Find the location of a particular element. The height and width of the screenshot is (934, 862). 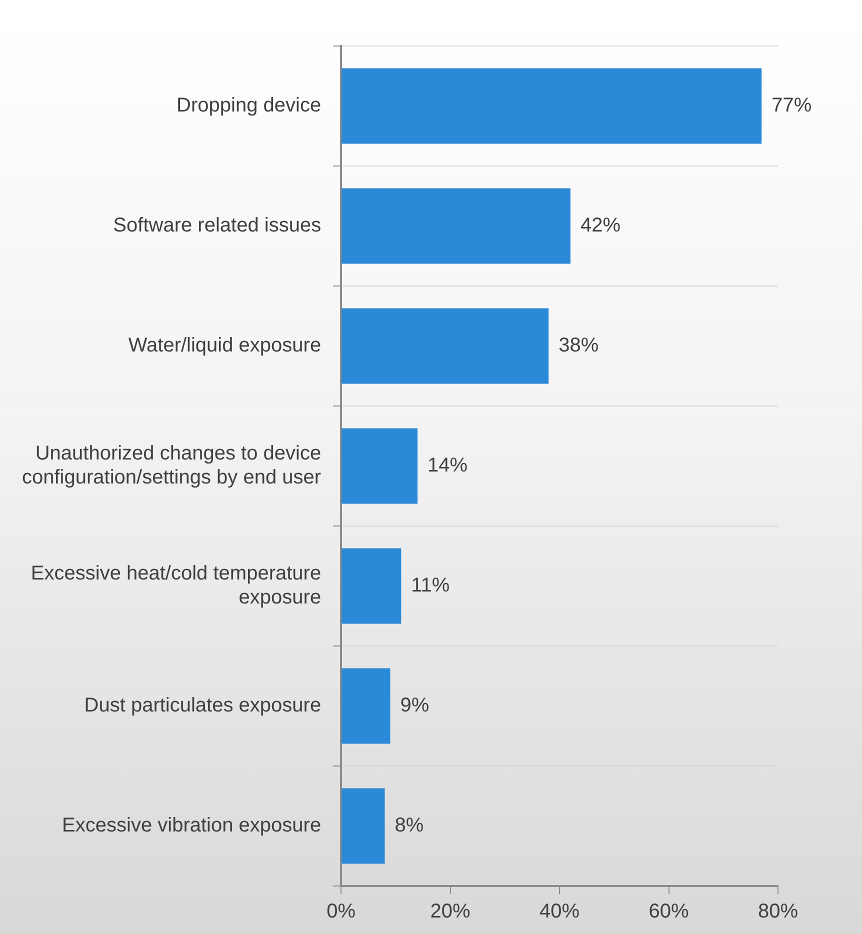

y-tick-label: Water/liquid exposure is located at coordinates (225, 345).